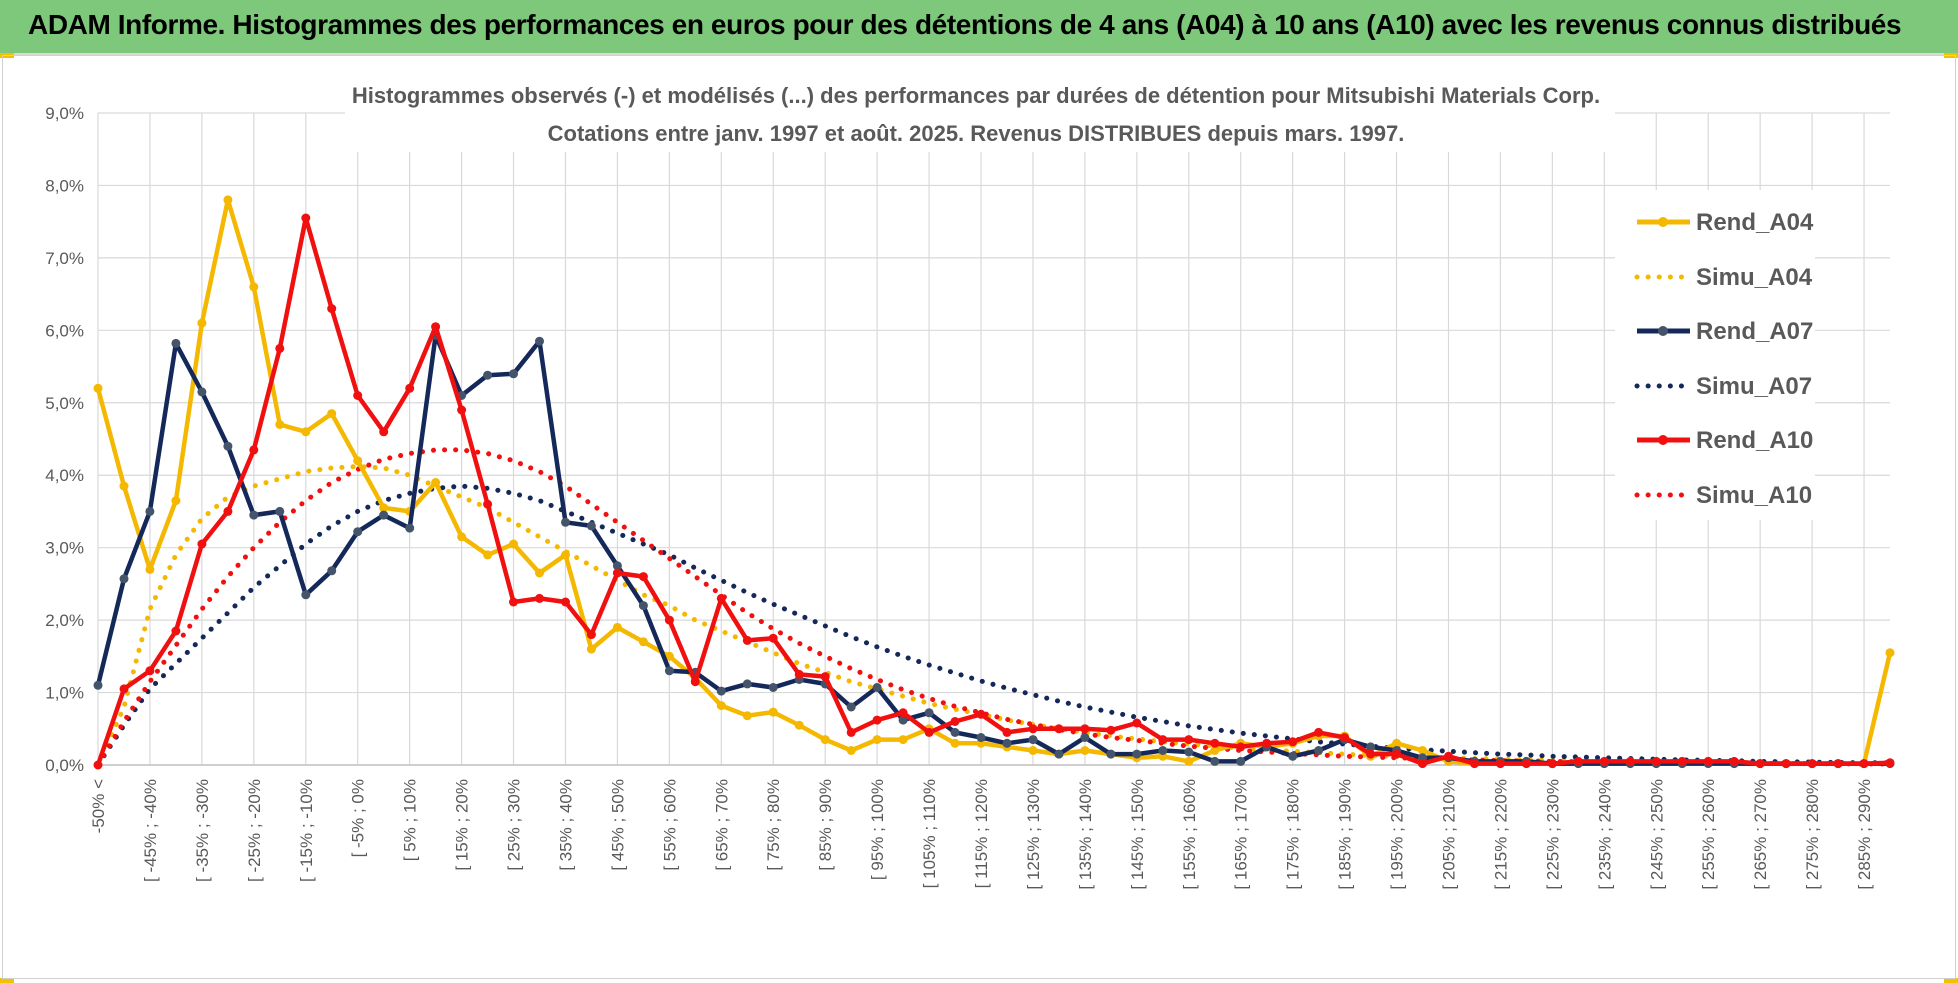 This screenshot has height=983, width=1958. I want to click on x-tick-label: [ 155% ; 160%, so click(1189, 834).